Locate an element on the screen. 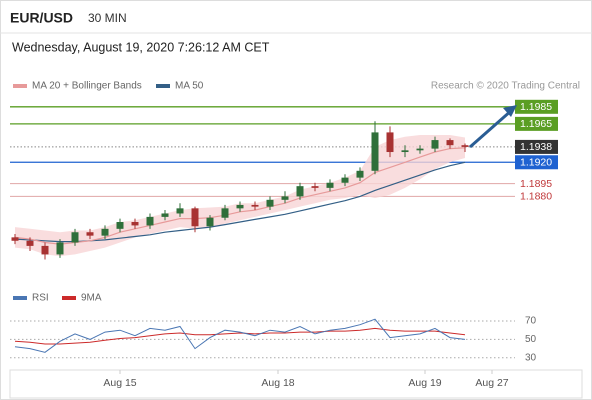  y-tick-label: 50 is located at coordinates (531, 339).